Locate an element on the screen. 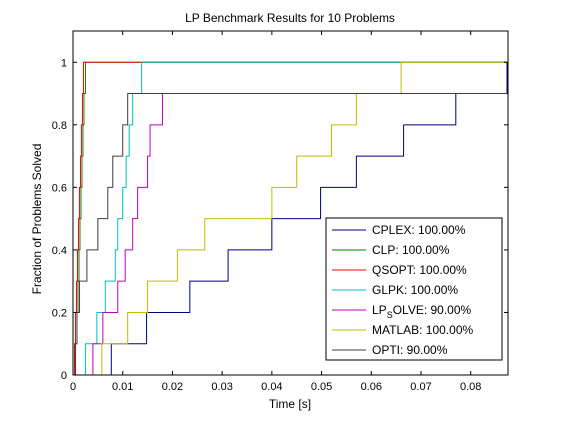 The height and width of the screenshot is (425, 561). y-axis-label: Fraction of Problems Solved is located at coordinates (37, 219).